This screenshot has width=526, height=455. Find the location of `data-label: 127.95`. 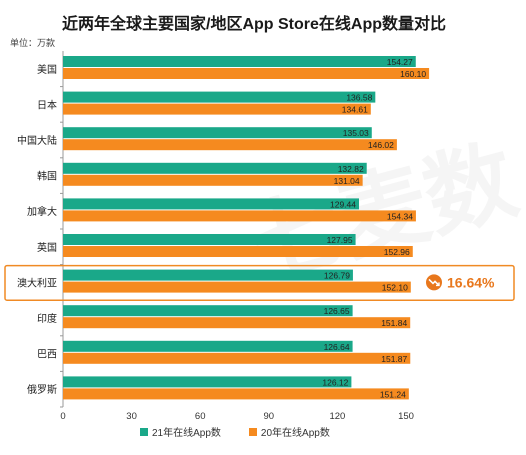

data-label: 127.95 is located at coordinates (340, 240).